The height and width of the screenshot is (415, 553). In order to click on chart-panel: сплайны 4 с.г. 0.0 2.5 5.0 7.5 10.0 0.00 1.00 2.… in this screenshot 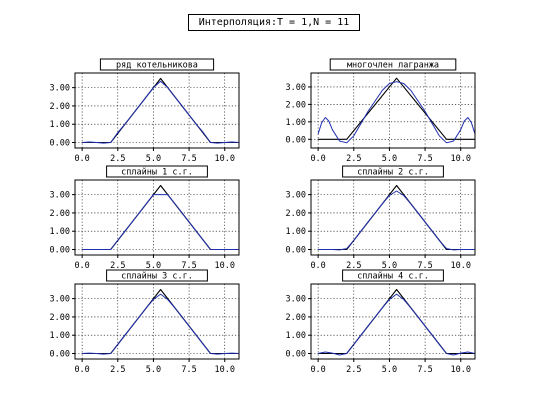, I will do `click(381, 322)`.